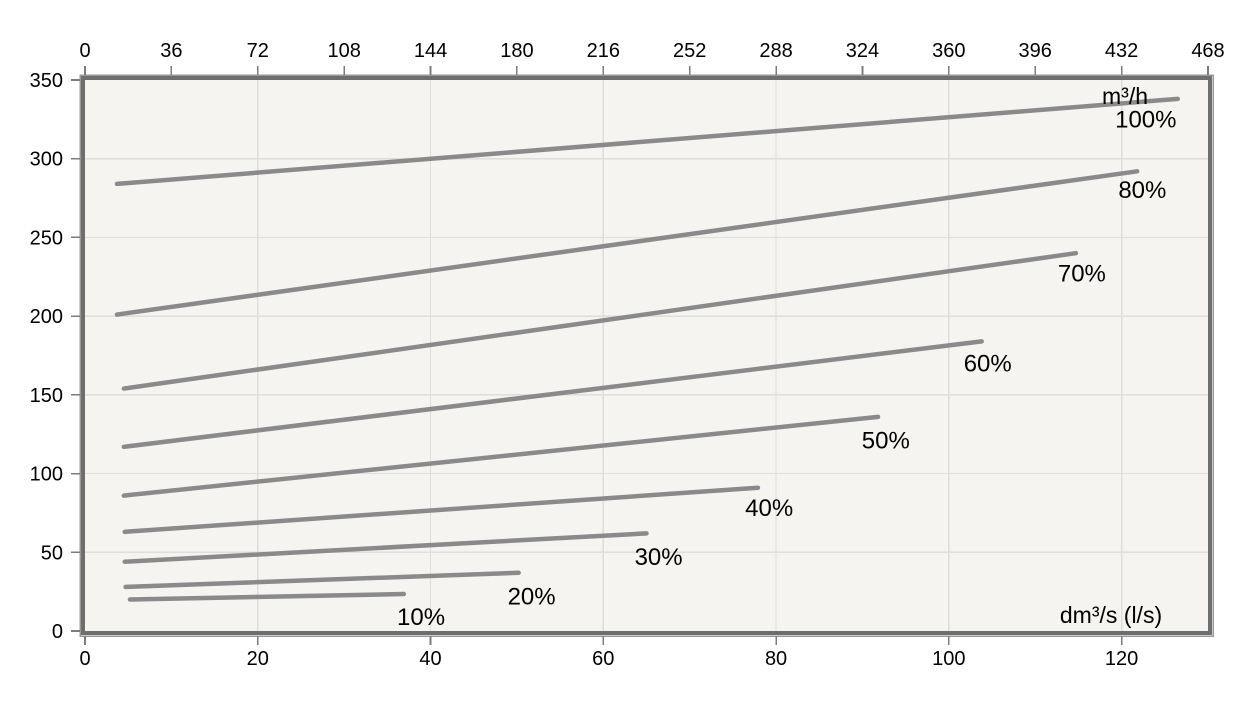  What do you see at coordinates (1142, 190) in the screenshot?
I see `curve-label-80pct: 80%` at bounding box center [1142, 190].